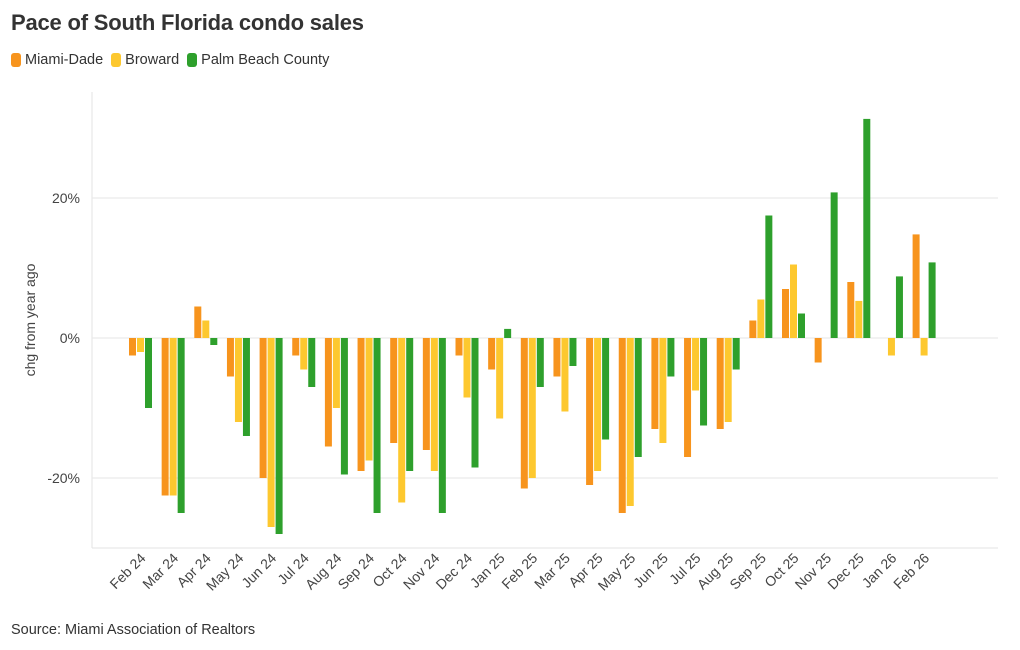 The image size is (1020, 650). I want to click on x-tick-label: Mar 25, so click(552, 571).